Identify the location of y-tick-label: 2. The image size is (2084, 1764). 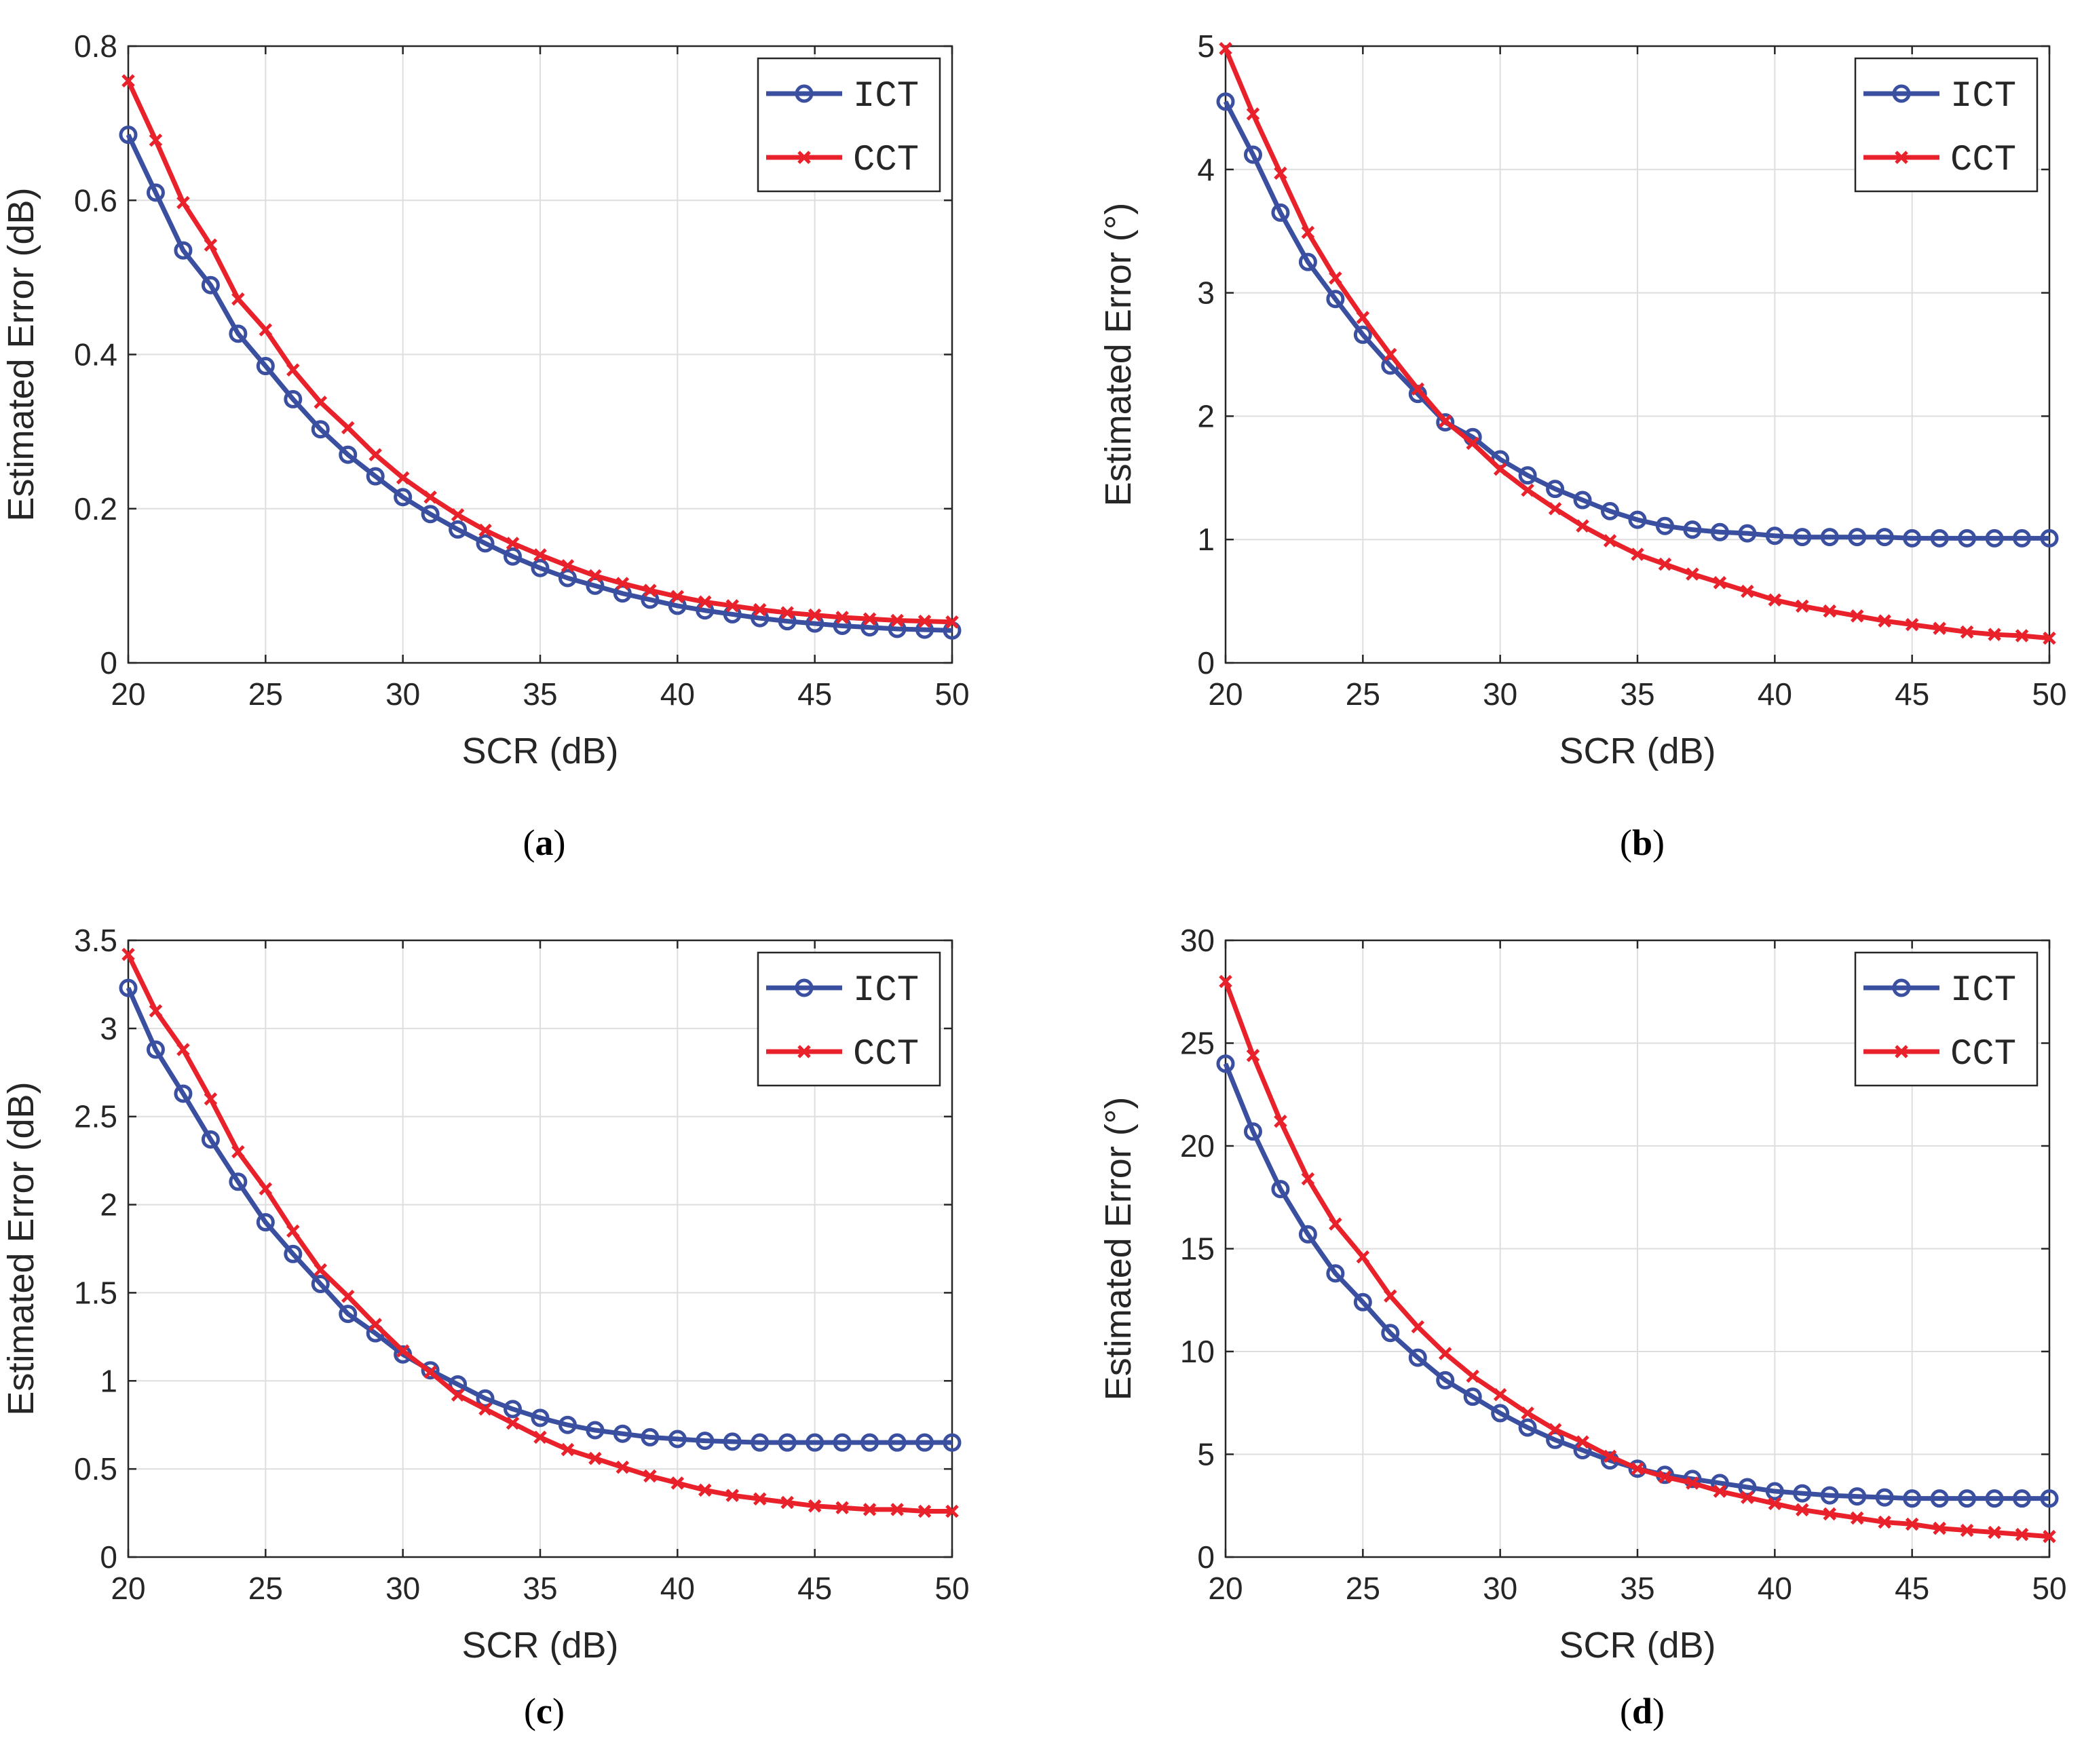
(108, 1205).